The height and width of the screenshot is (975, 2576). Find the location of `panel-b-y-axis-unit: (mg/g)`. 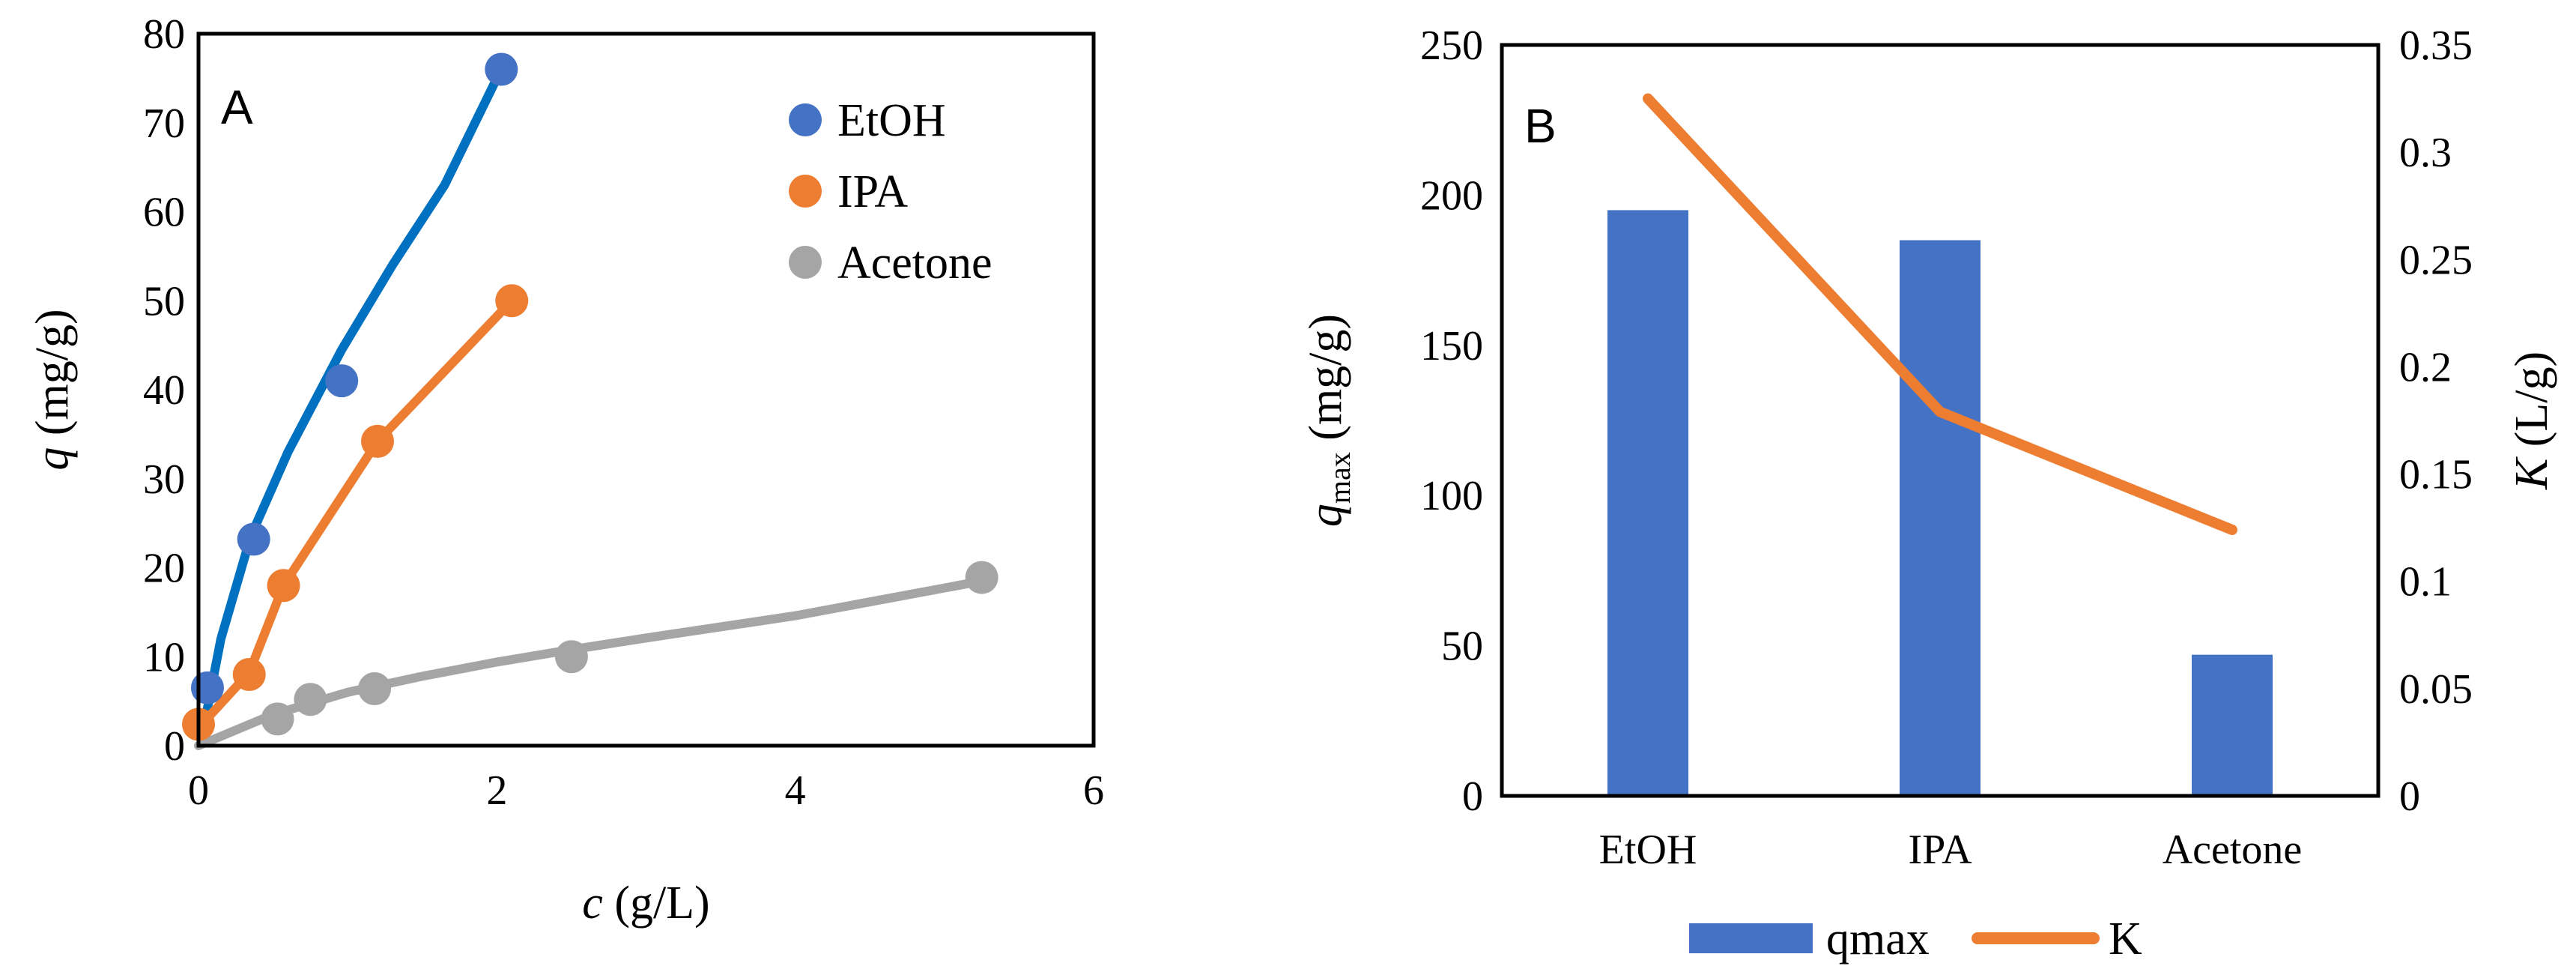

panel-b-y-axis-unit: (mg/g) is located at coordinates (1325, 383).